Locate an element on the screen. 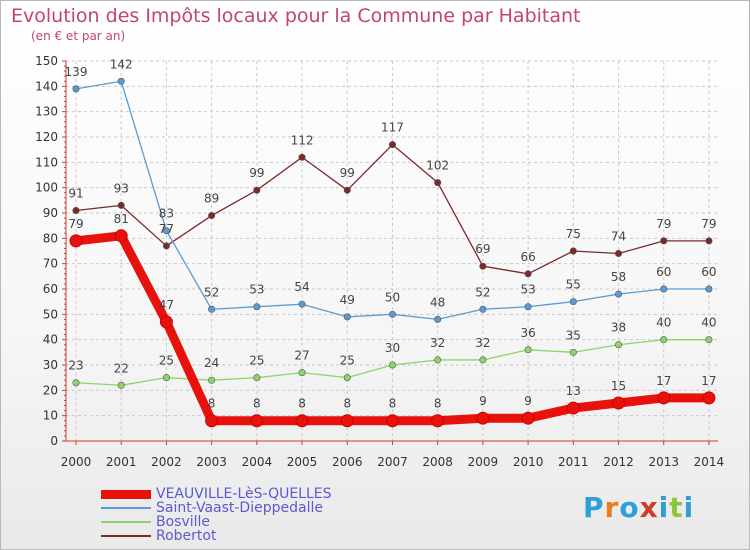 The image size is (750, 550). y-tick-label: 0 is located at coordinates (54, 441).